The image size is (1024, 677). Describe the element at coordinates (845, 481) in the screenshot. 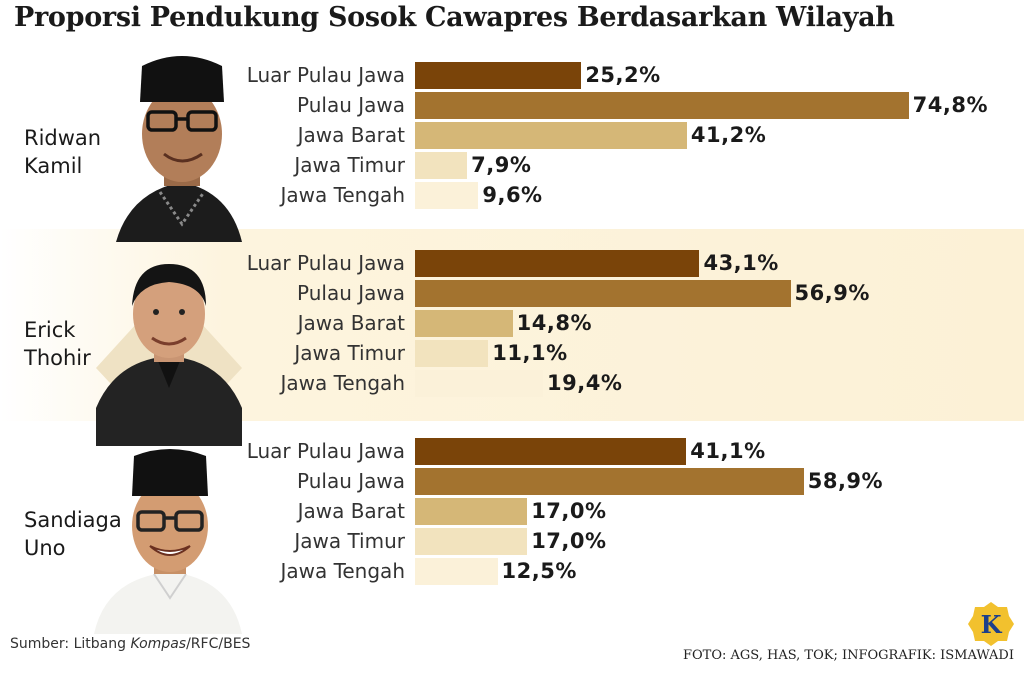

I see `data-label: 58,9%` at that location.